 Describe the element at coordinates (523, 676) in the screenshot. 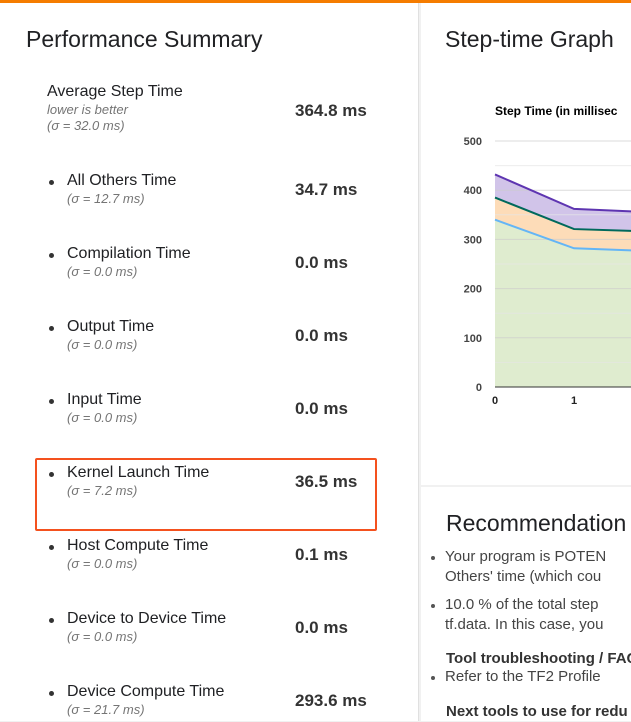

I see `faq-link: Refer to the TF2 Profile` at that location.